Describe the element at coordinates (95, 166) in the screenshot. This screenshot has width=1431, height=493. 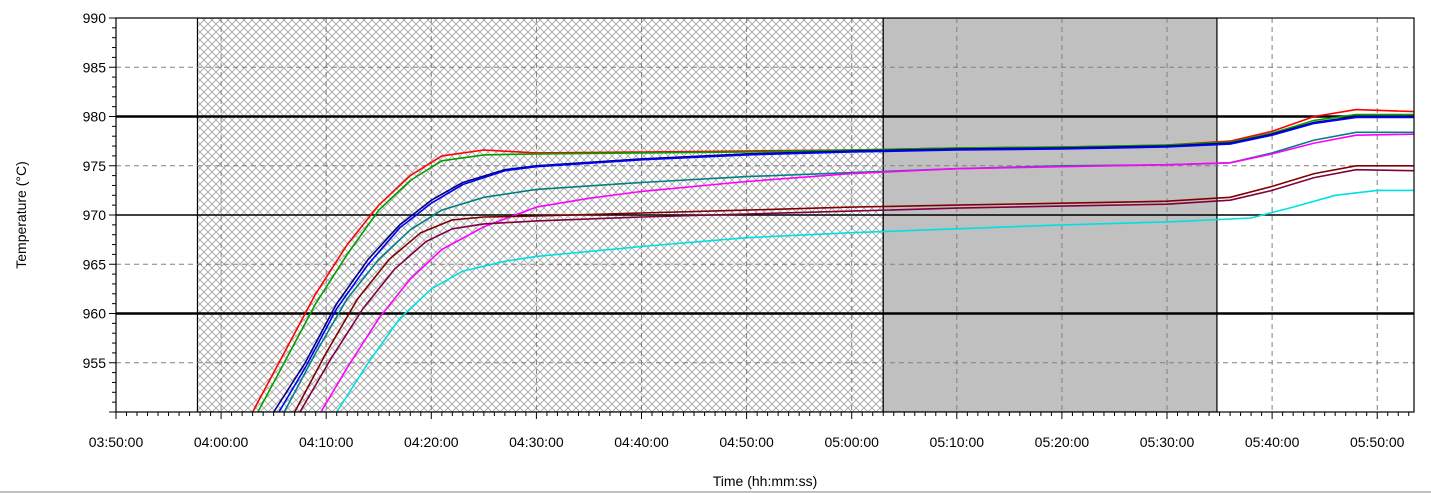
I see `y-tick-label: 975` at that location.